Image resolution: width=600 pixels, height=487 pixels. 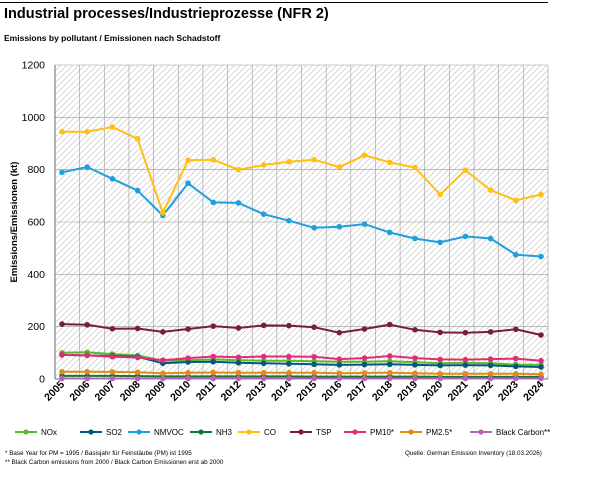 I want to click on legend-label: PM10*, so click(x=382, y=432).